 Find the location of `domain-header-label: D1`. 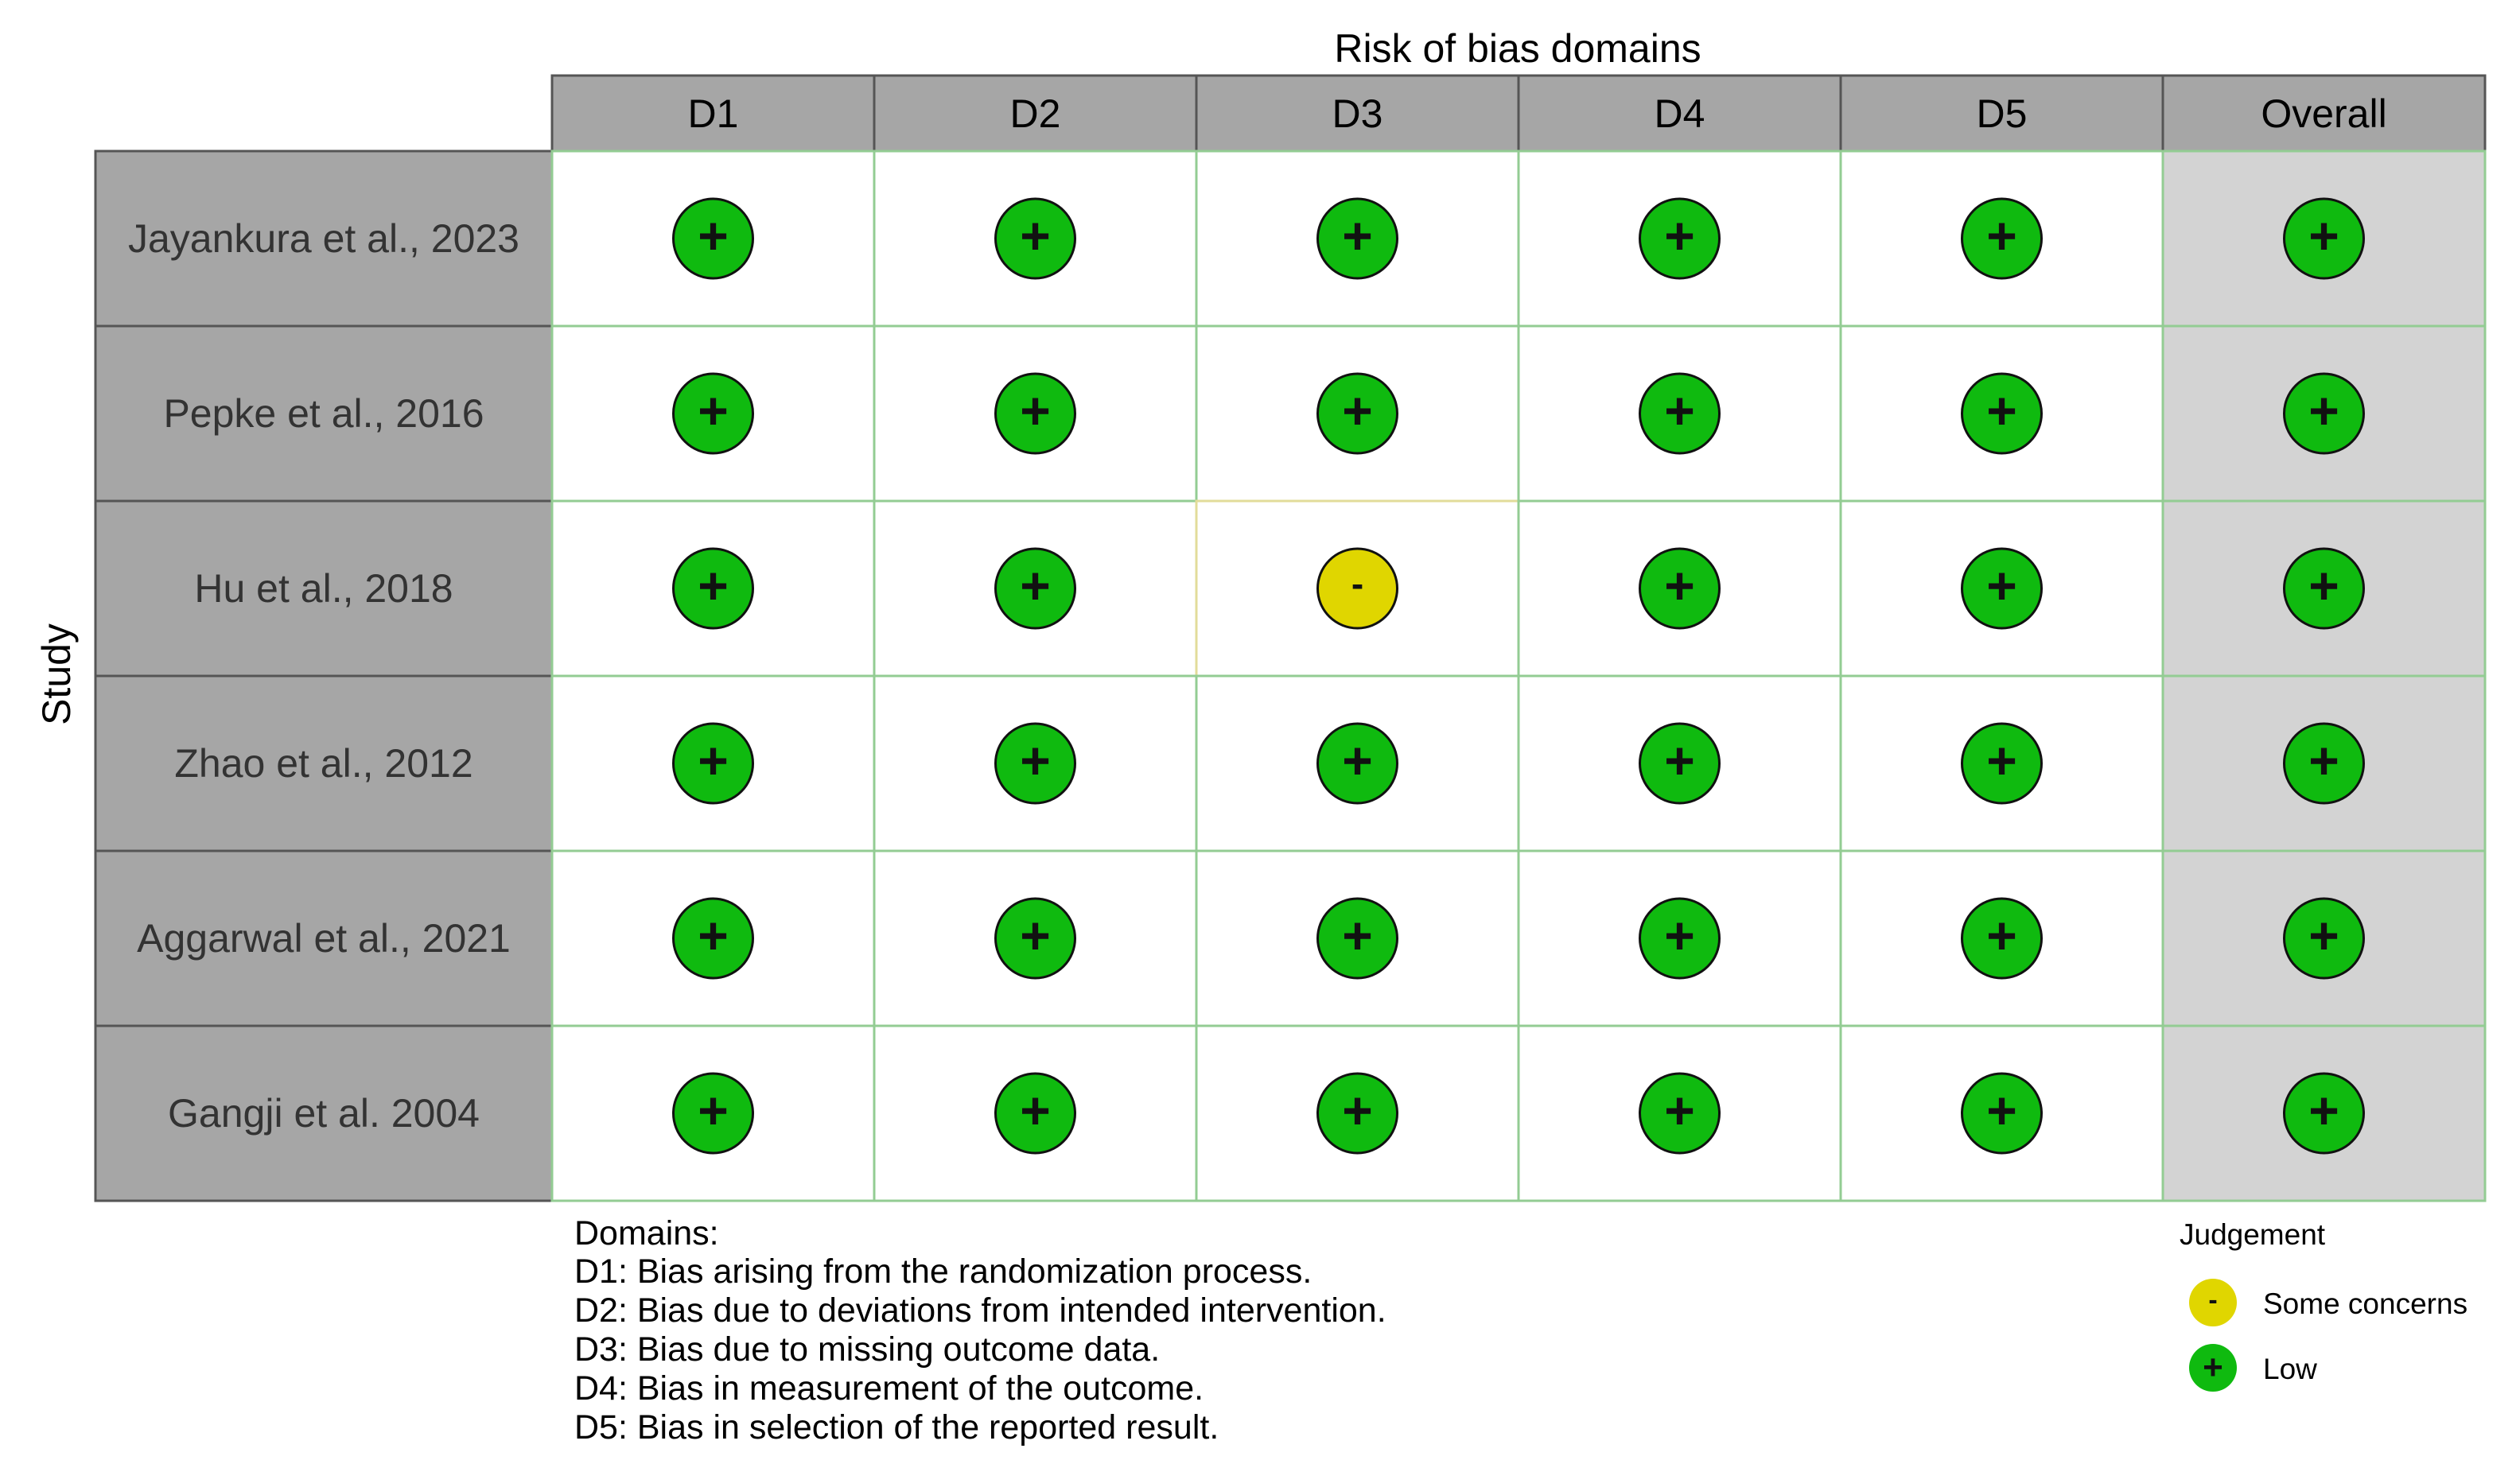

domain-header-label: D1 is located at coordinates (713, 113).